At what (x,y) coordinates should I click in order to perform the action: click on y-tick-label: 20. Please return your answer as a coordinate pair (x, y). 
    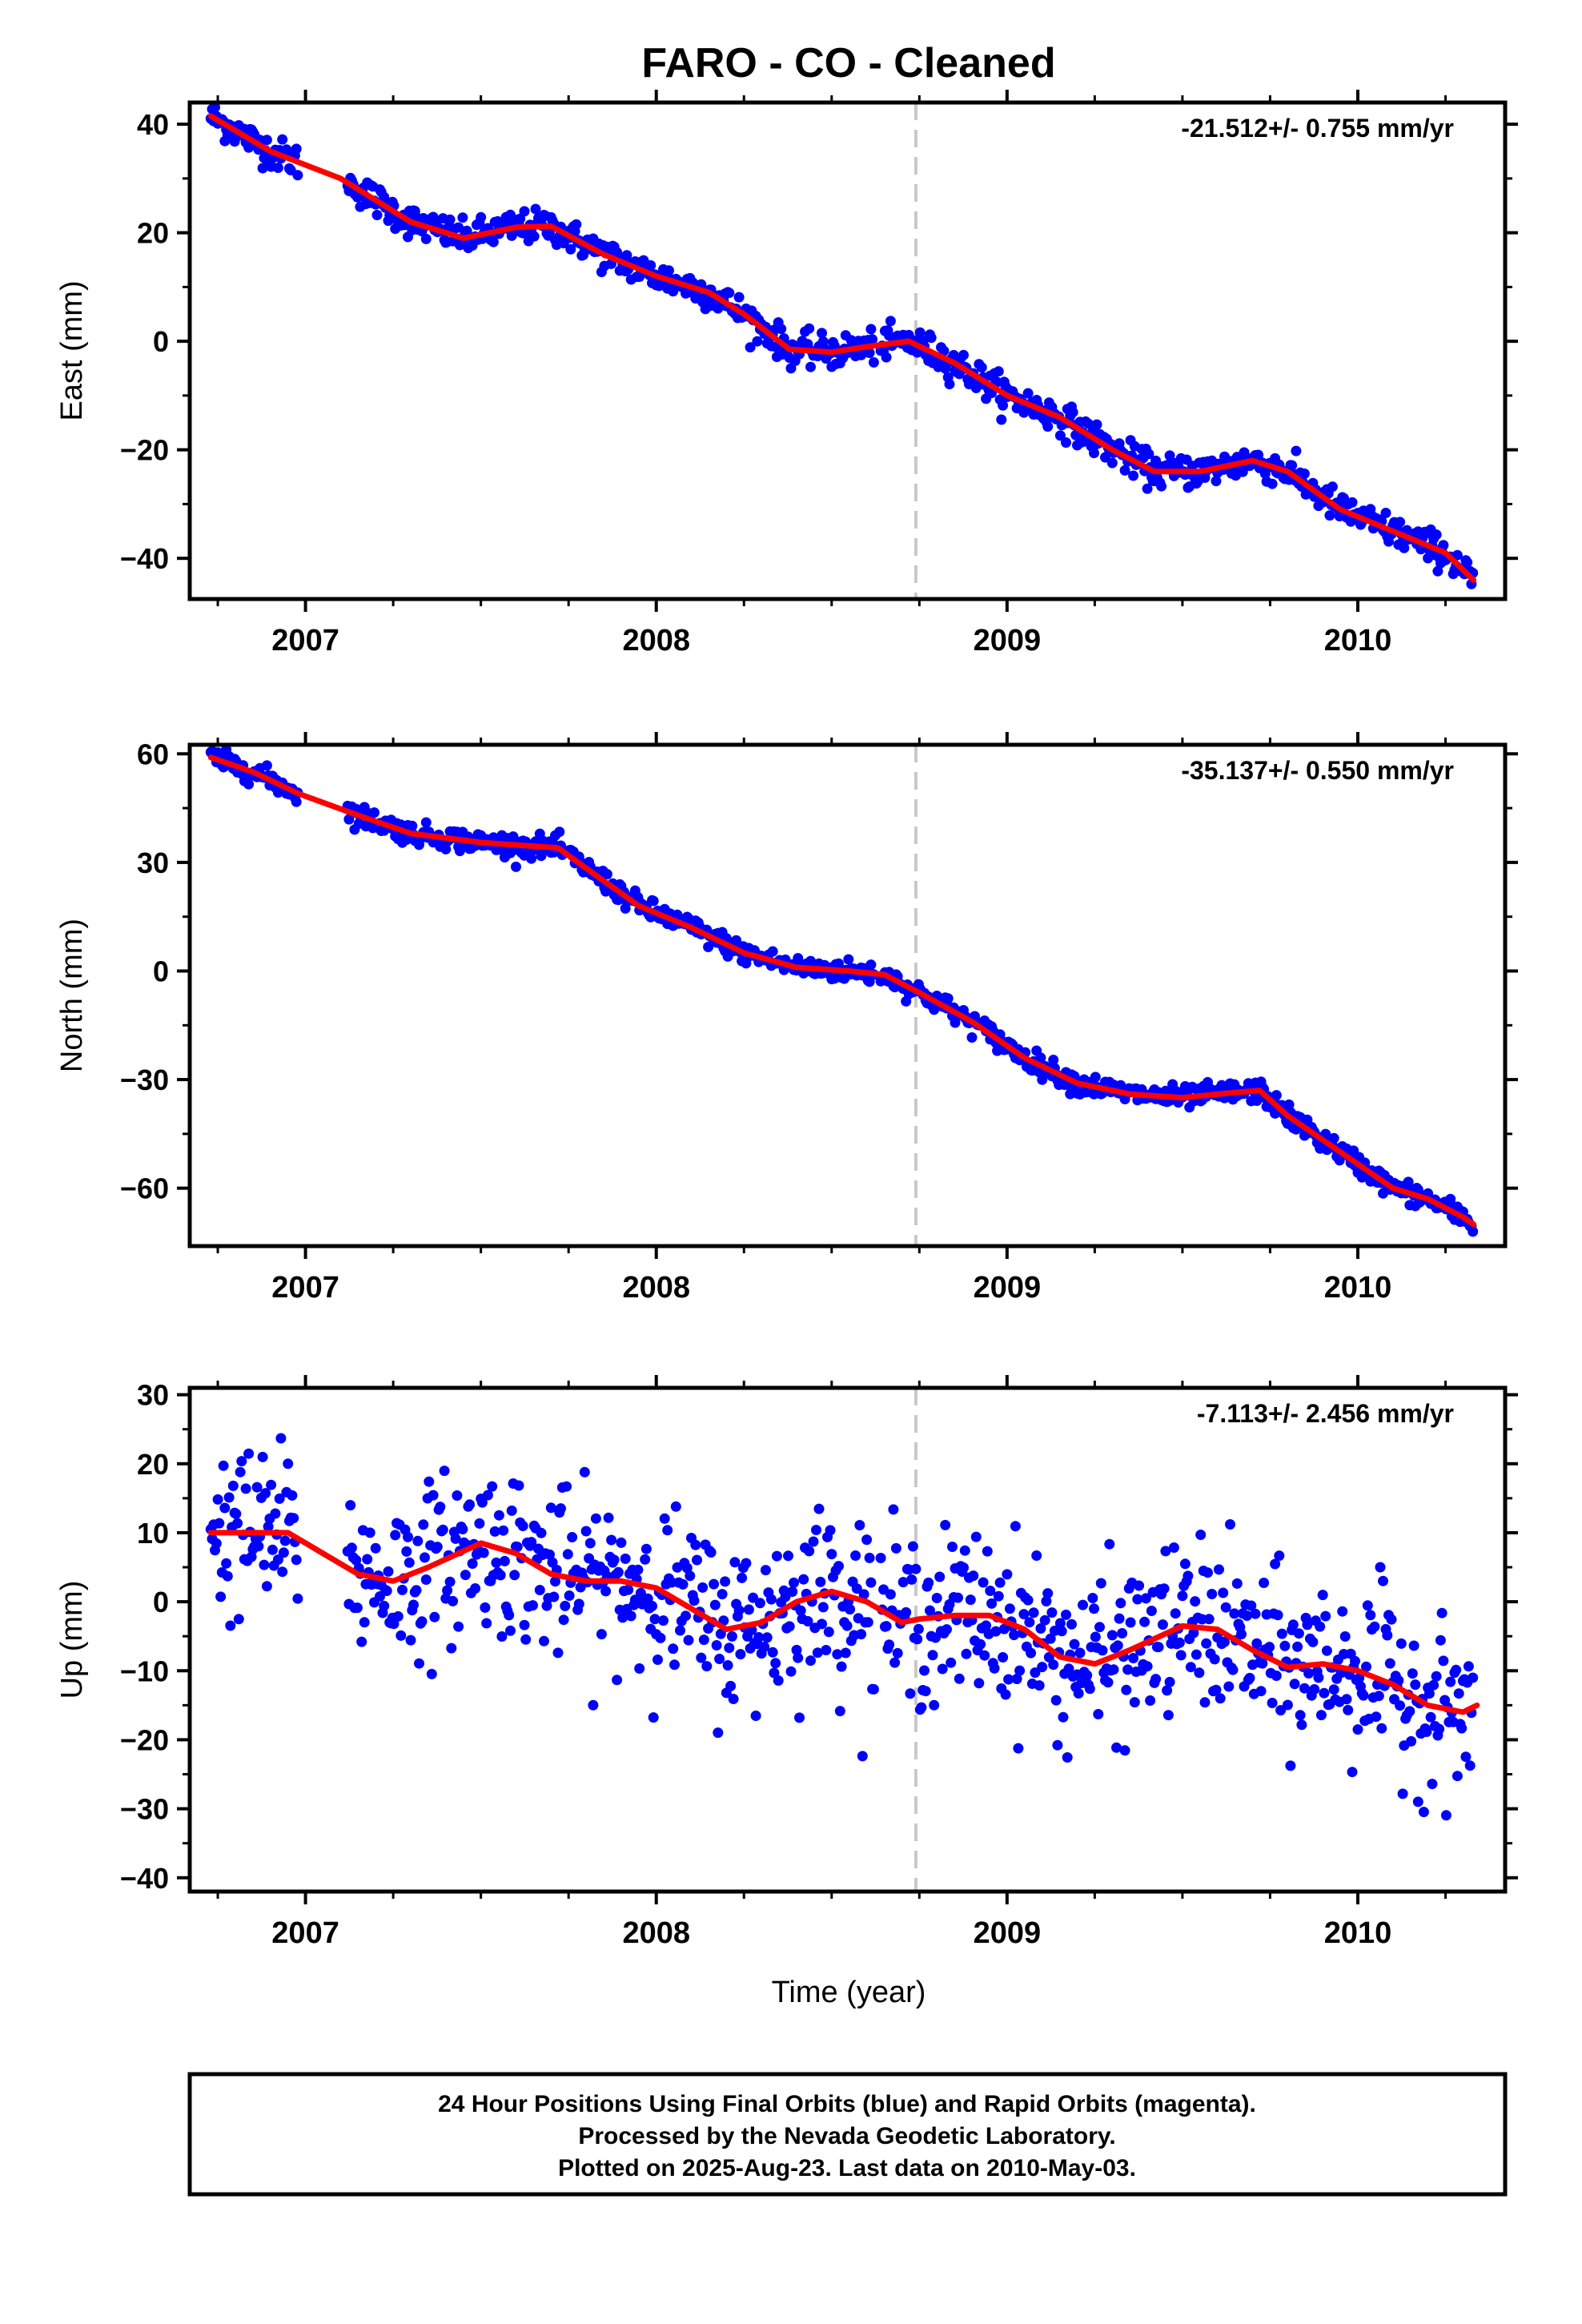
    Looking at the image, I should click on (153, 1464).